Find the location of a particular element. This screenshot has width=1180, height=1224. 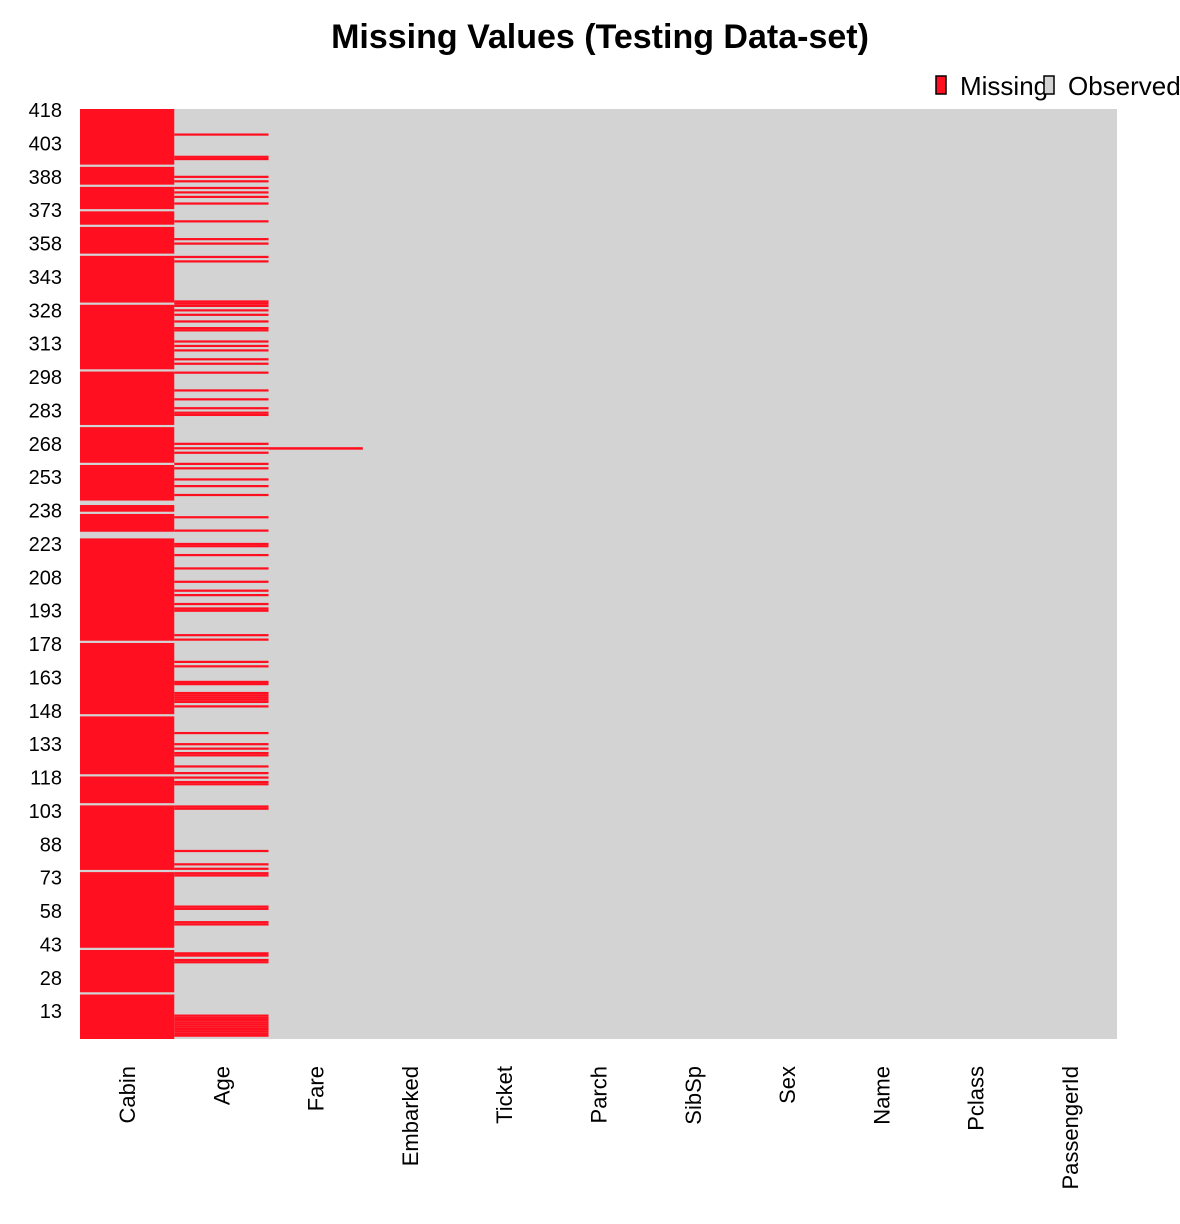

x-tick-label-age: Age is located at coordinates (221, 1085).